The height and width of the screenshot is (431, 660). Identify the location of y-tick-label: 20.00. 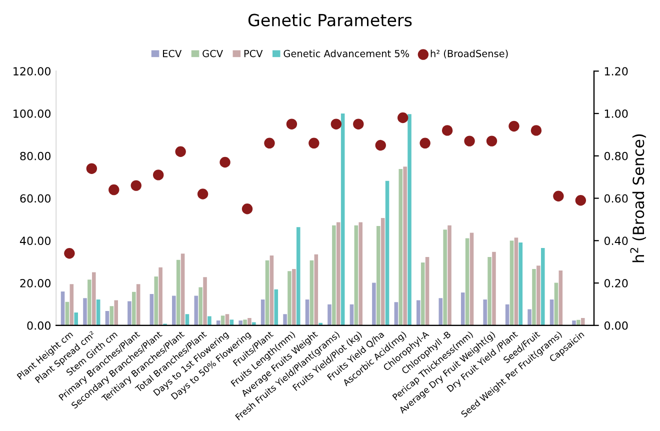
(35, 283).